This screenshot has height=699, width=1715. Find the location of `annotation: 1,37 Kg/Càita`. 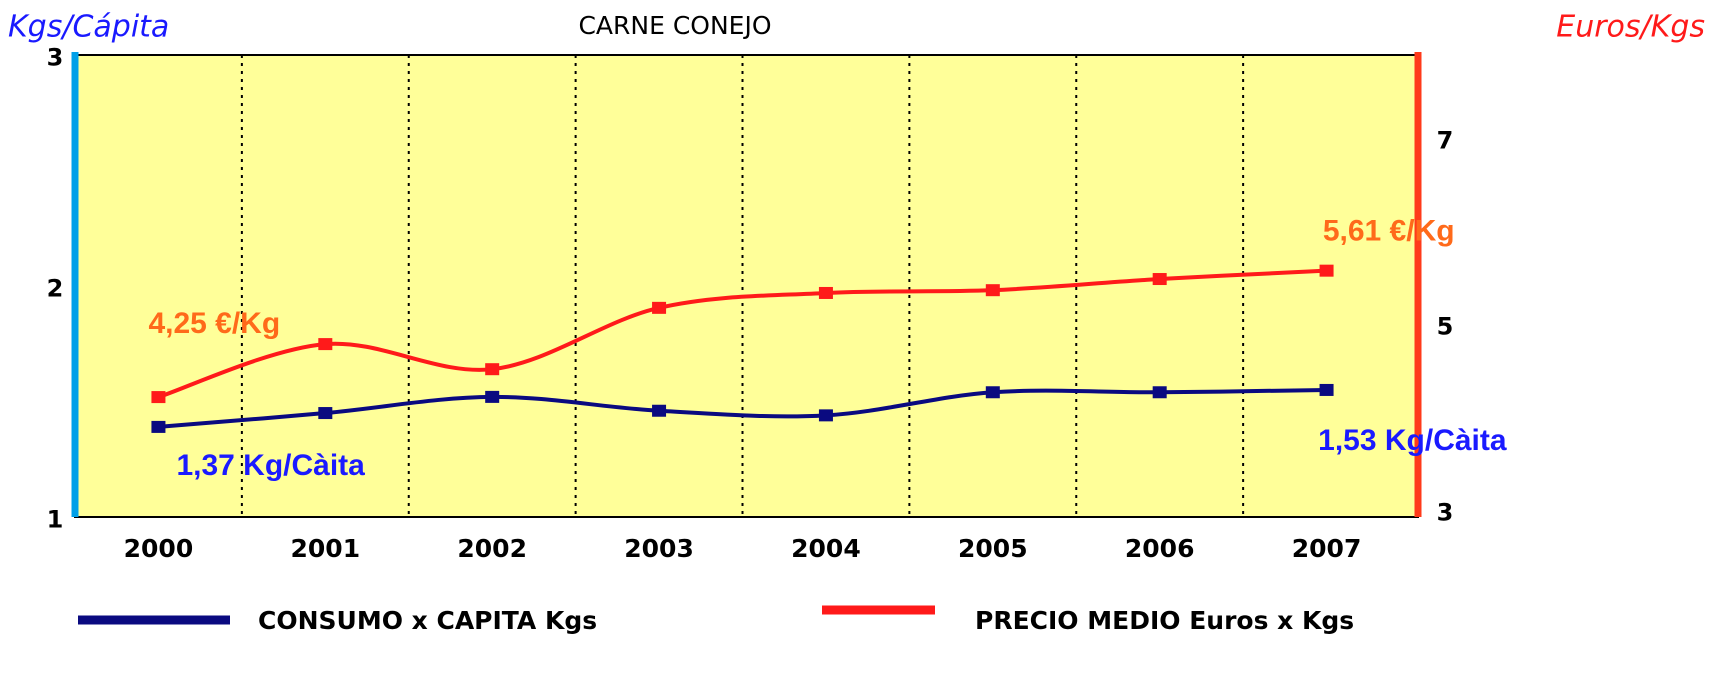

annotation: 1,37 Kg/Càita is located at coordinates (270, 465).